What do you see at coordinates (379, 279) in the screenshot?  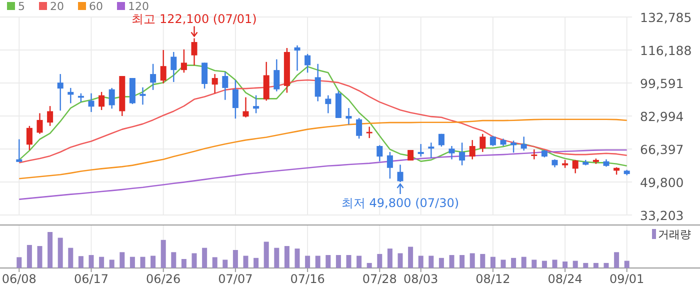 I see `x-tick-label: 07/28` at bounding box center [379, 279].